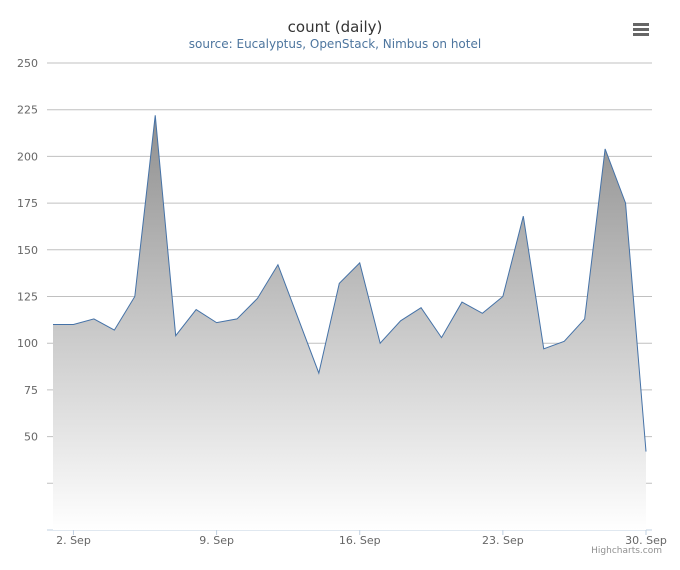 This screenshot has width=680, height=570. I want to click on y-tick-label: 250, so click(27, 63).